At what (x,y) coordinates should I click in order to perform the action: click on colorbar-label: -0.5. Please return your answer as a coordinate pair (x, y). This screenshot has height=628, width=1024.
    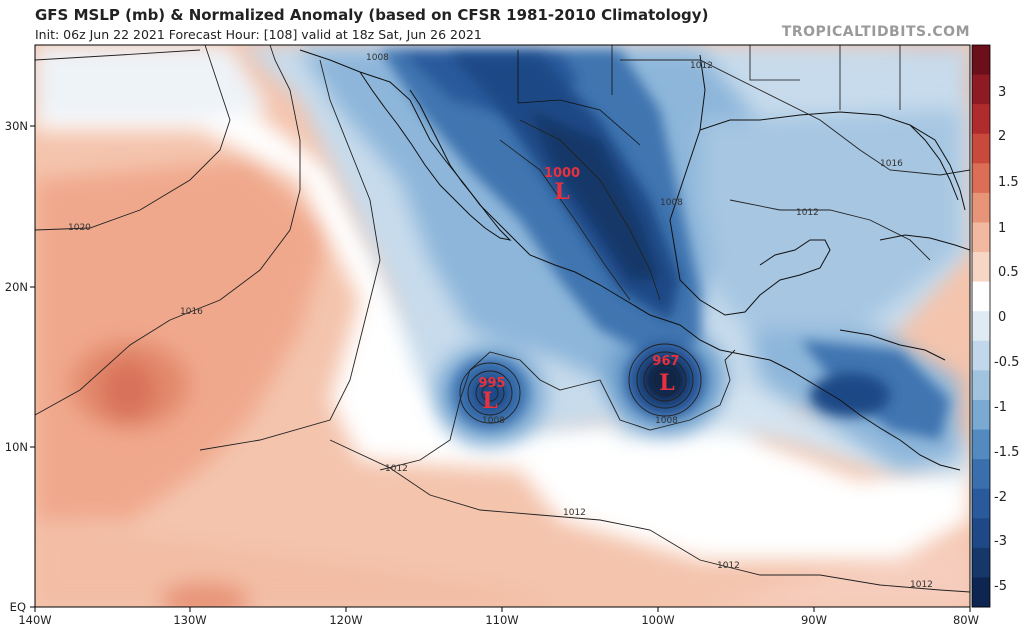
    Looking at the image, I should click on (1006, 362).